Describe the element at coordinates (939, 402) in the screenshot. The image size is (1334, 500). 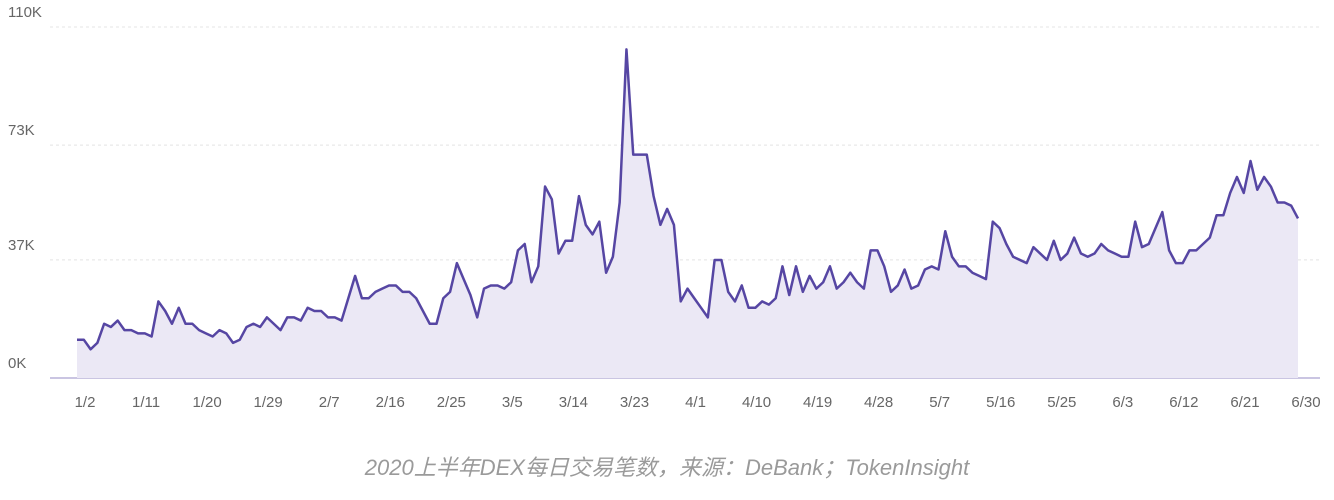
I see `x-tick-label: 5/7` at that location.